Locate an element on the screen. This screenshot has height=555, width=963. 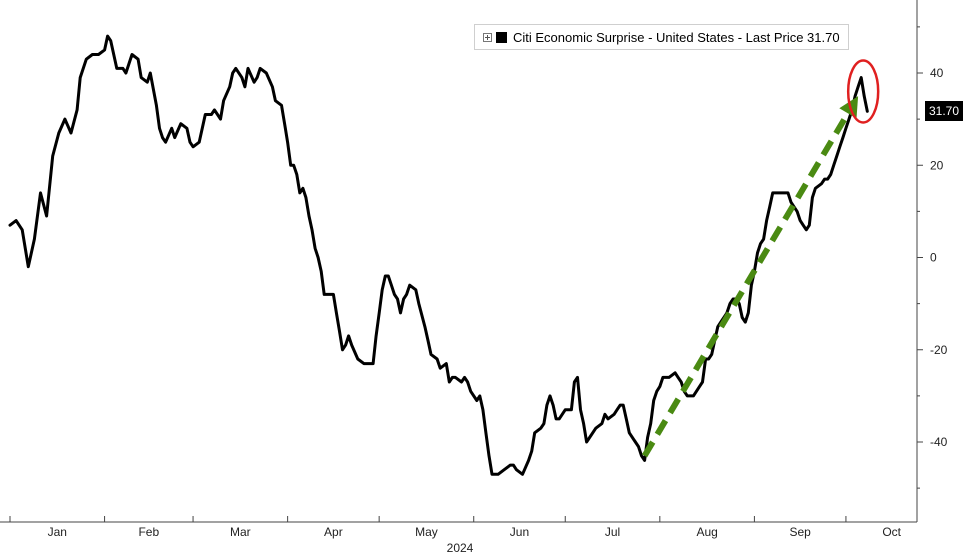
x-tick-label: Jan is located at coordinates (57, 532).